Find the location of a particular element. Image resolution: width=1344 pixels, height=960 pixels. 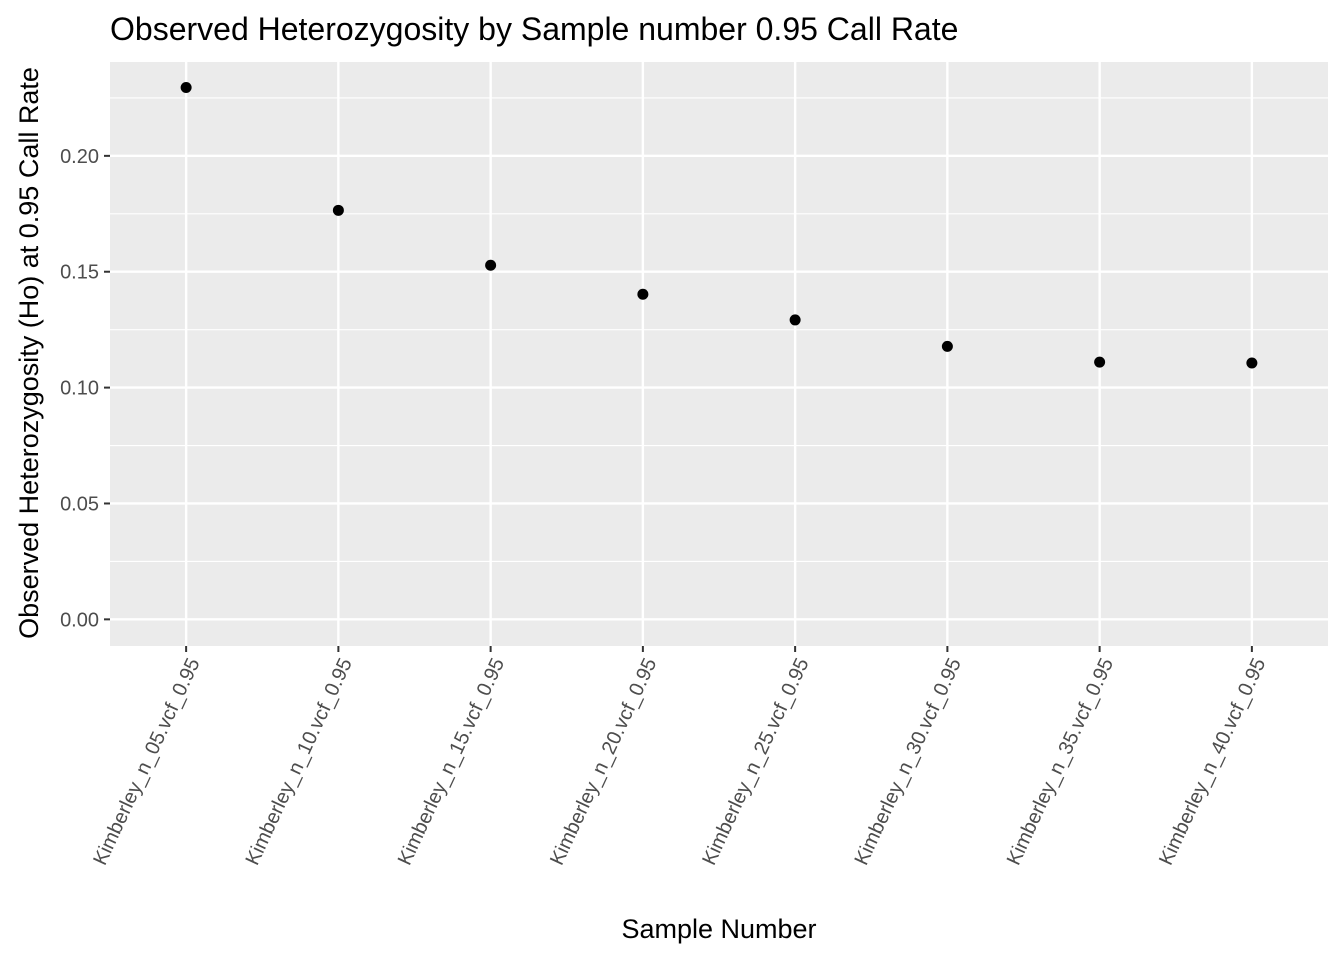

x-tick-label: Kimberley_n_25.vcf_0.95 is located at coordinates (755, 762).